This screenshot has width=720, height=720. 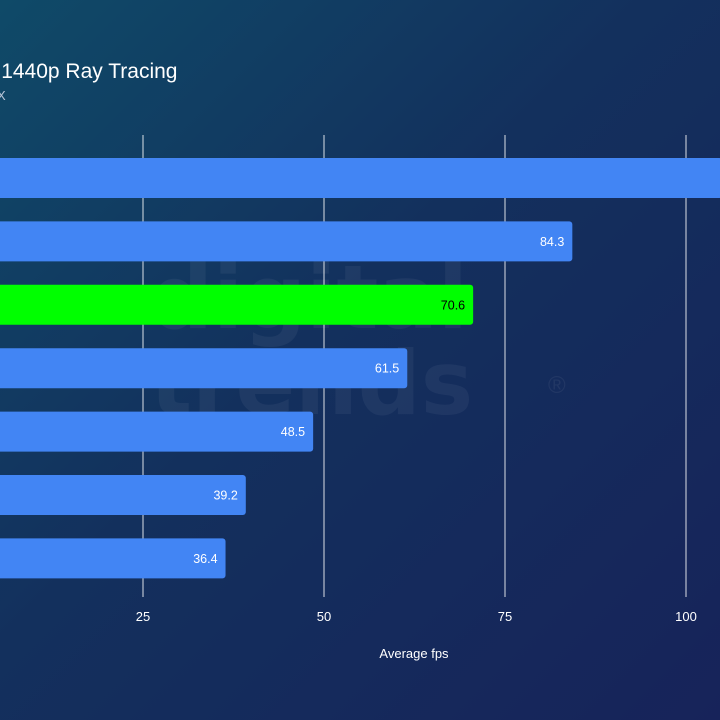 What do you see at coordinates (414, 653) in the screenshot?
I see `x-axis-label: Average fps` at bounding box center [414, 653].